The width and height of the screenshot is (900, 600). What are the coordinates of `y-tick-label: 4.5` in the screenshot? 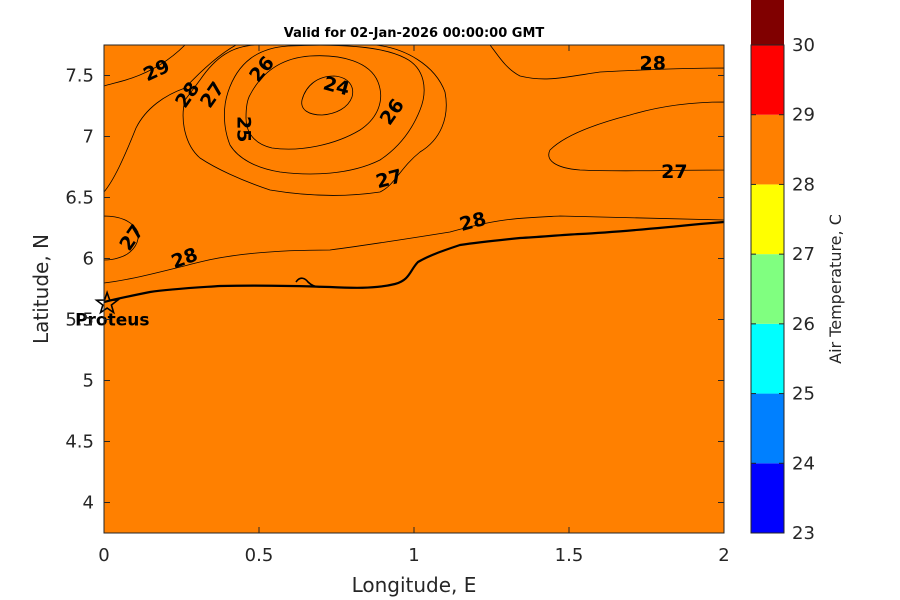 It's located at (79, 442).